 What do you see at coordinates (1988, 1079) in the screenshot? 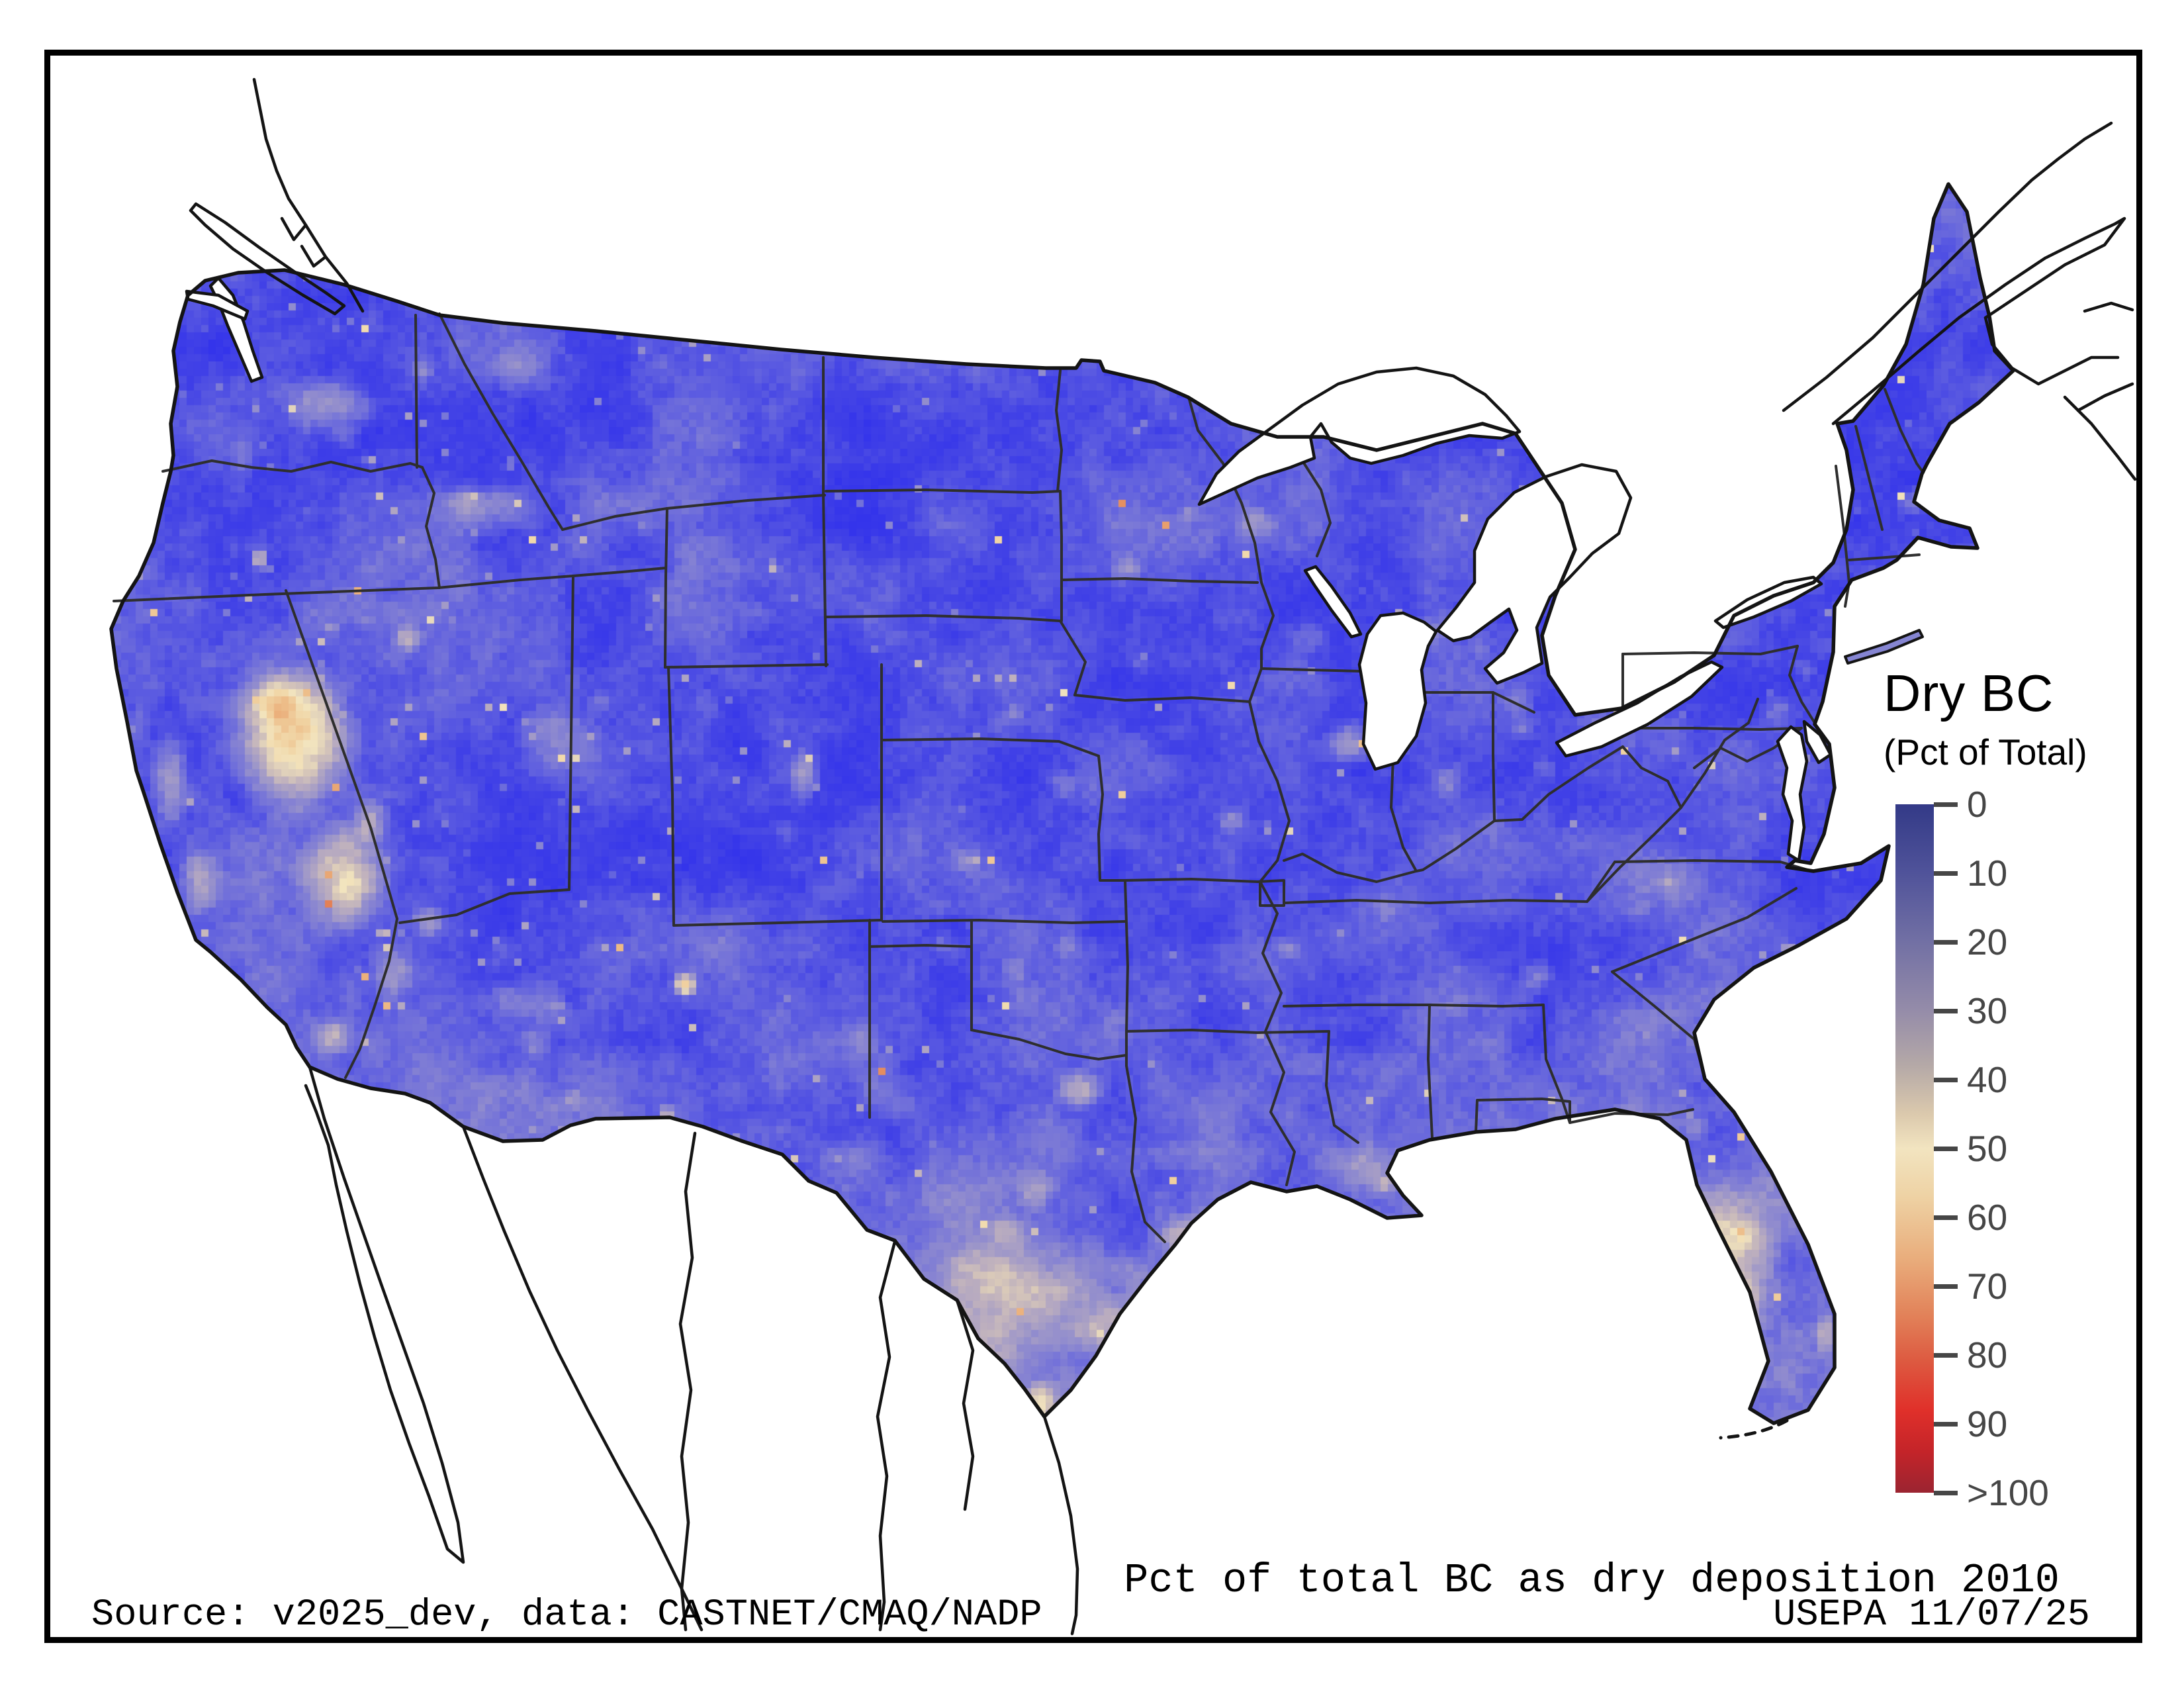
I see `colorbar-tick-label: 40` at bounding box center [1988, 1079].